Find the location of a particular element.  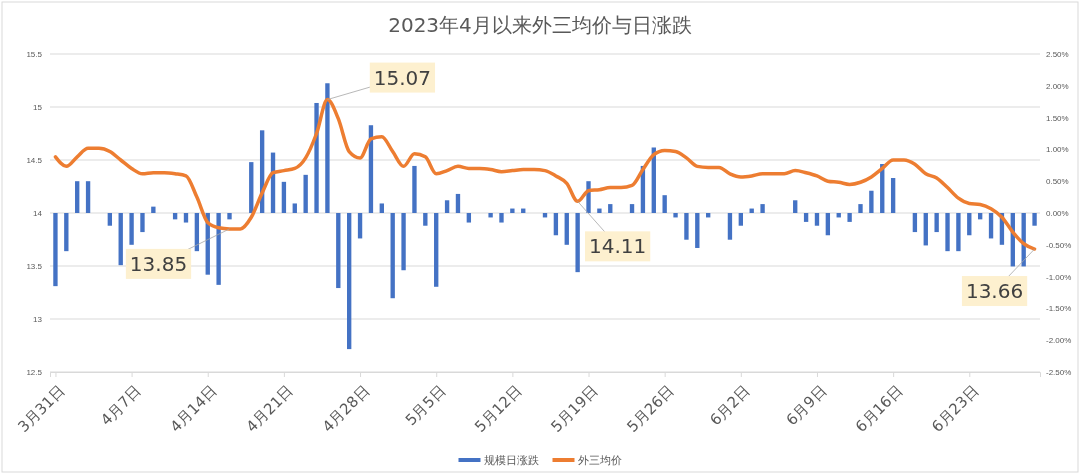

y2-tick-label: 1.00% is located at coordinates (1057, 150).